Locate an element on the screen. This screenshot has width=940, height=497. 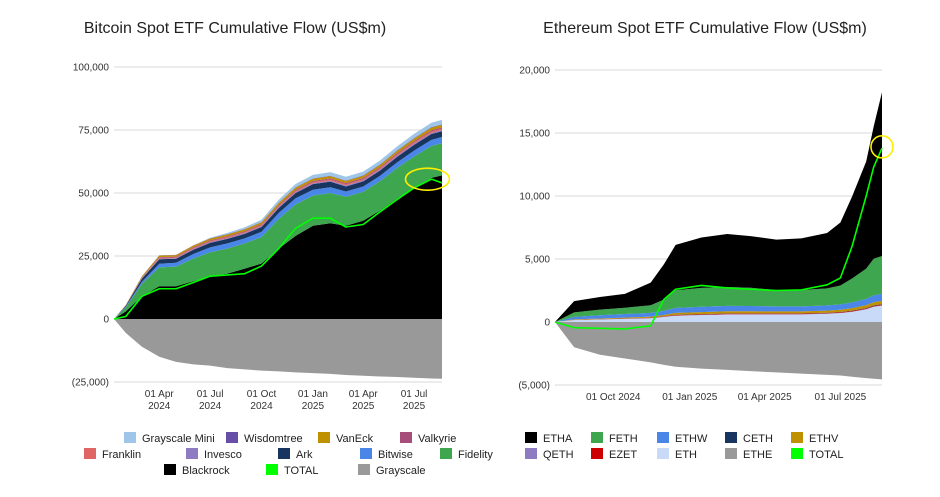
legend-row: QETH EZET ETH ETHE TOTAL is located at coordinates (727, 455).